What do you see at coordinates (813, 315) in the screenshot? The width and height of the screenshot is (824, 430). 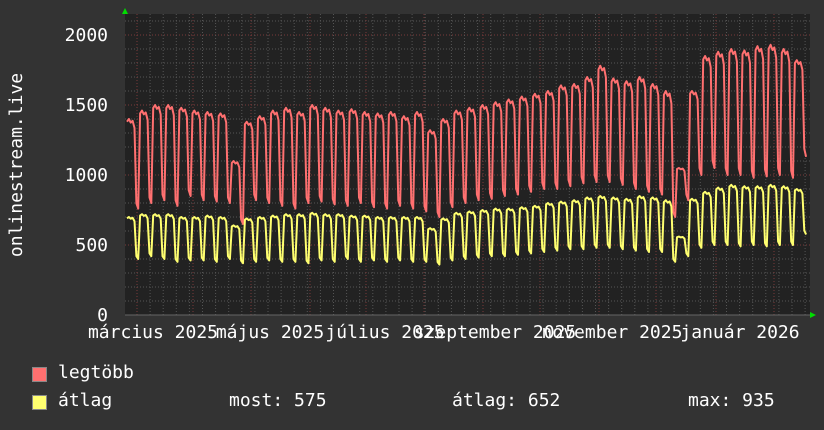 I see `x-axis-arrow-icon` at bounding box center [813, 315].